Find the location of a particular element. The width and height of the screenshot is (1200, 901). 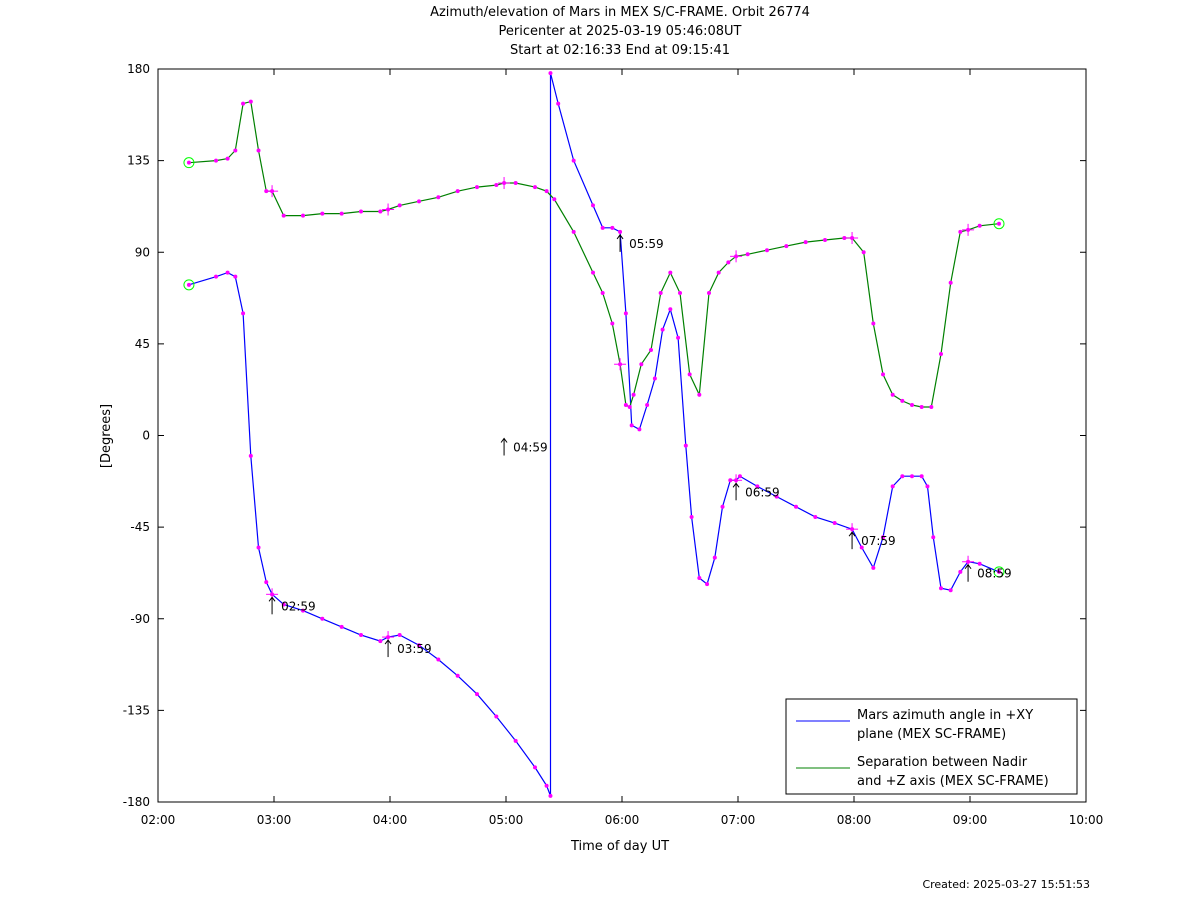

time-annotation-label: 08:59 is located at coordinates (994, 574).